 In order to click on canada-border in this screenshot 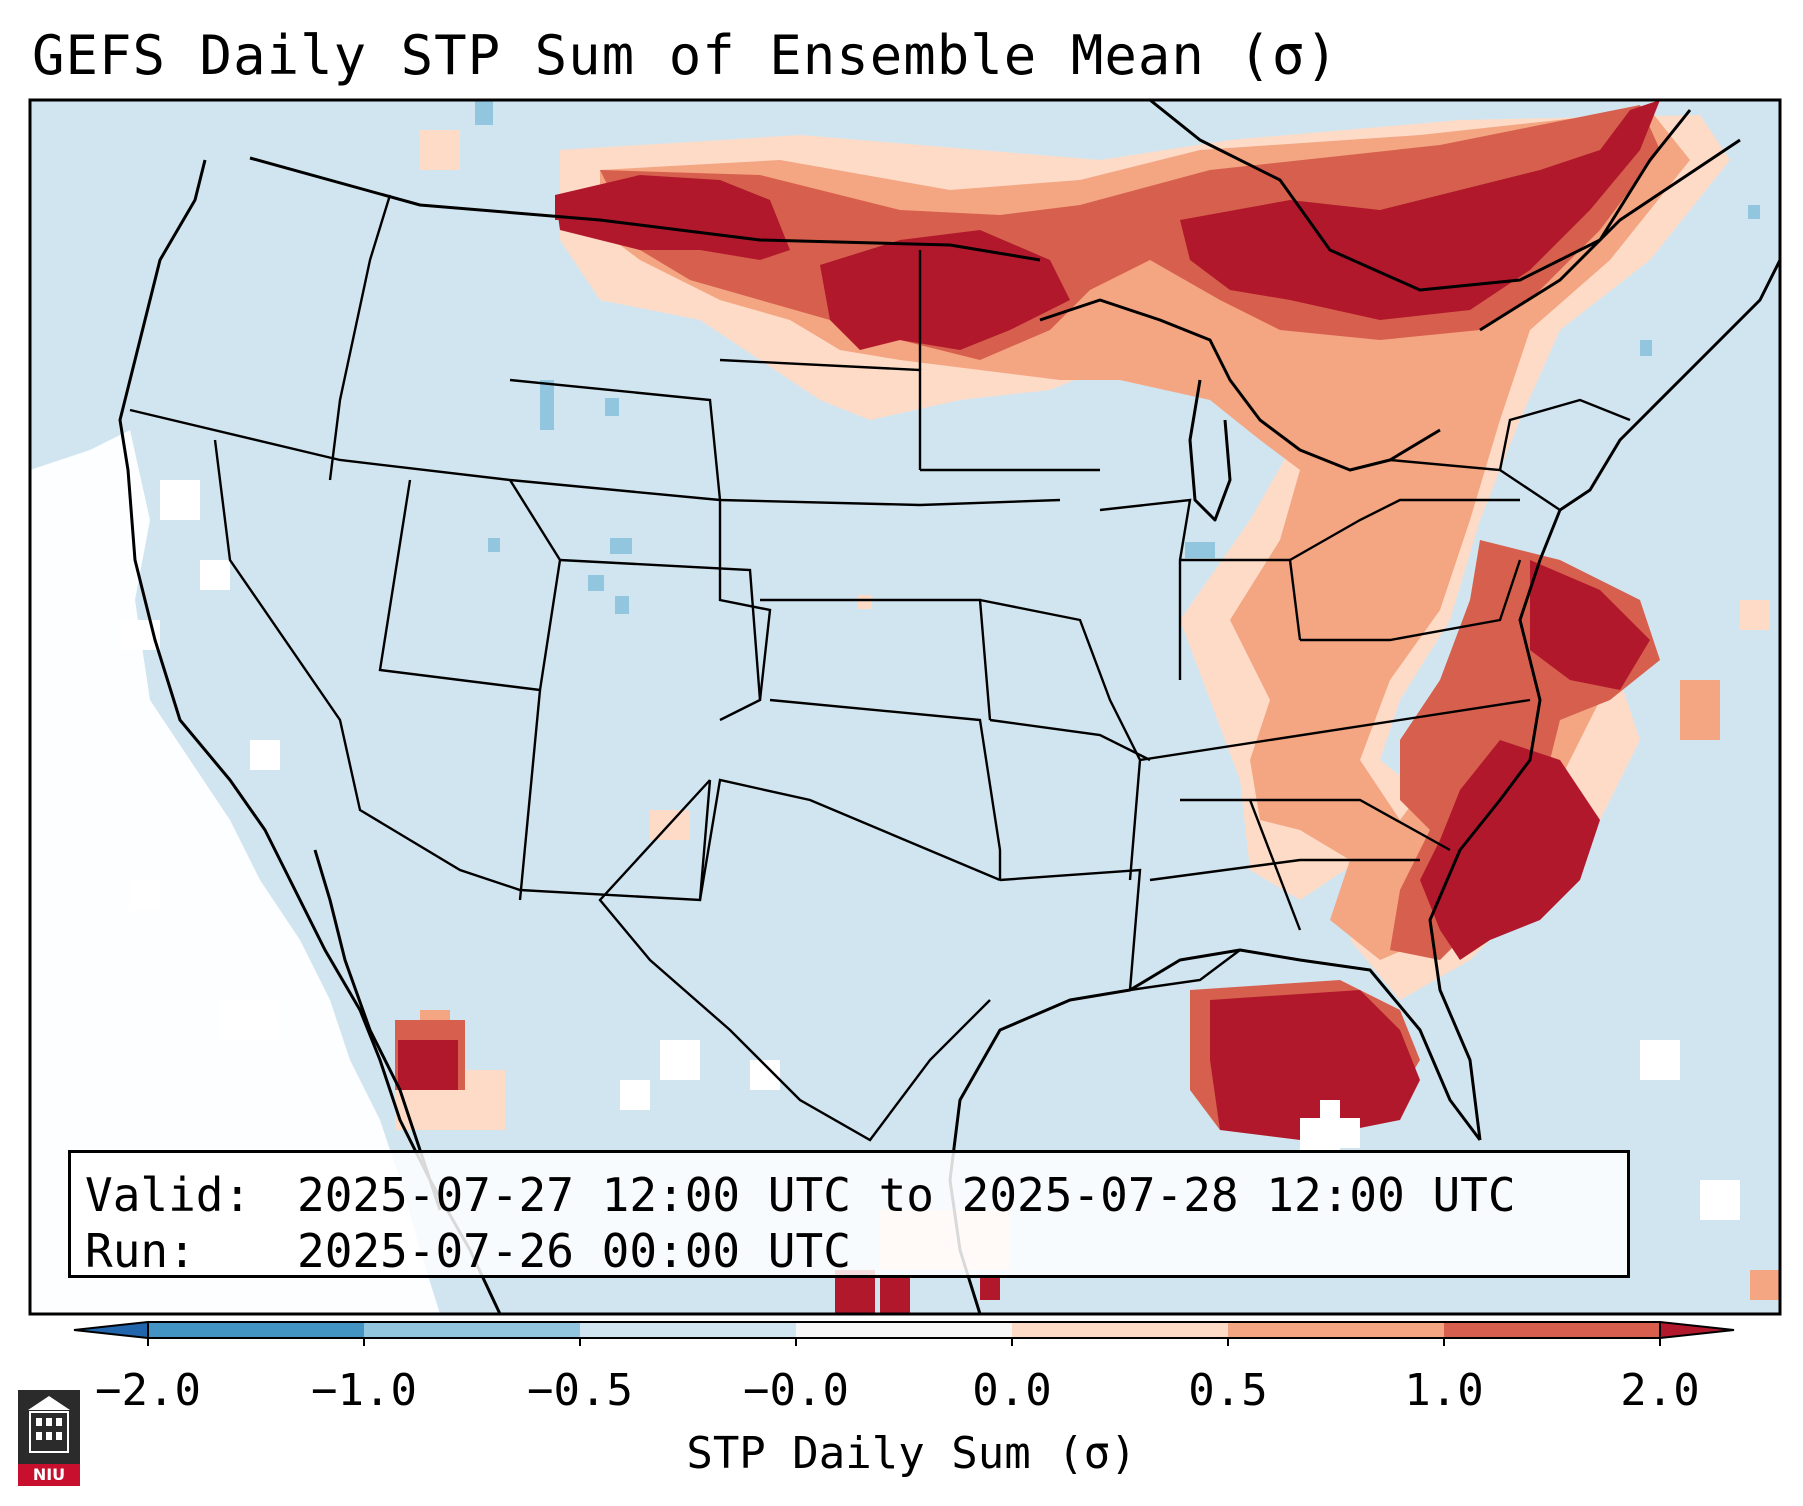, I will do `click(645, 209)`.